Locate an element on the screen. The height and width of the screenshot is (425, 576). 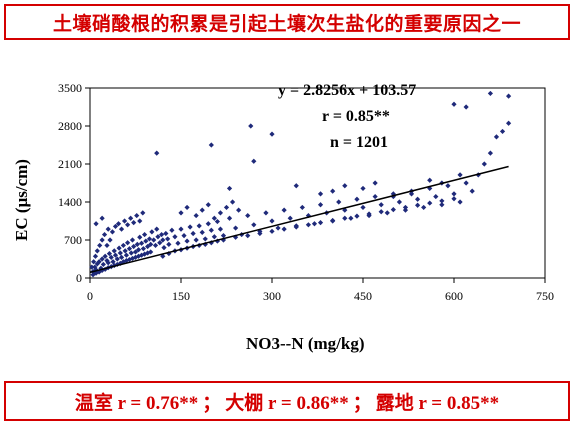
tunnel-correlation: 大棚 r = 0.86** is located at coordinates (287, 403).